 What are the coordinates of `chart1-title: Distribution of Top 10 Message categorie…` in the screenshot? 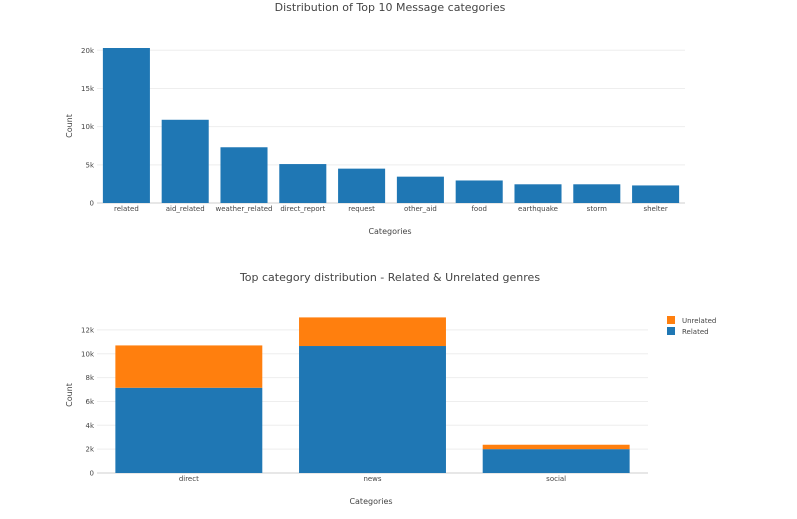 It's located at (390, 7).